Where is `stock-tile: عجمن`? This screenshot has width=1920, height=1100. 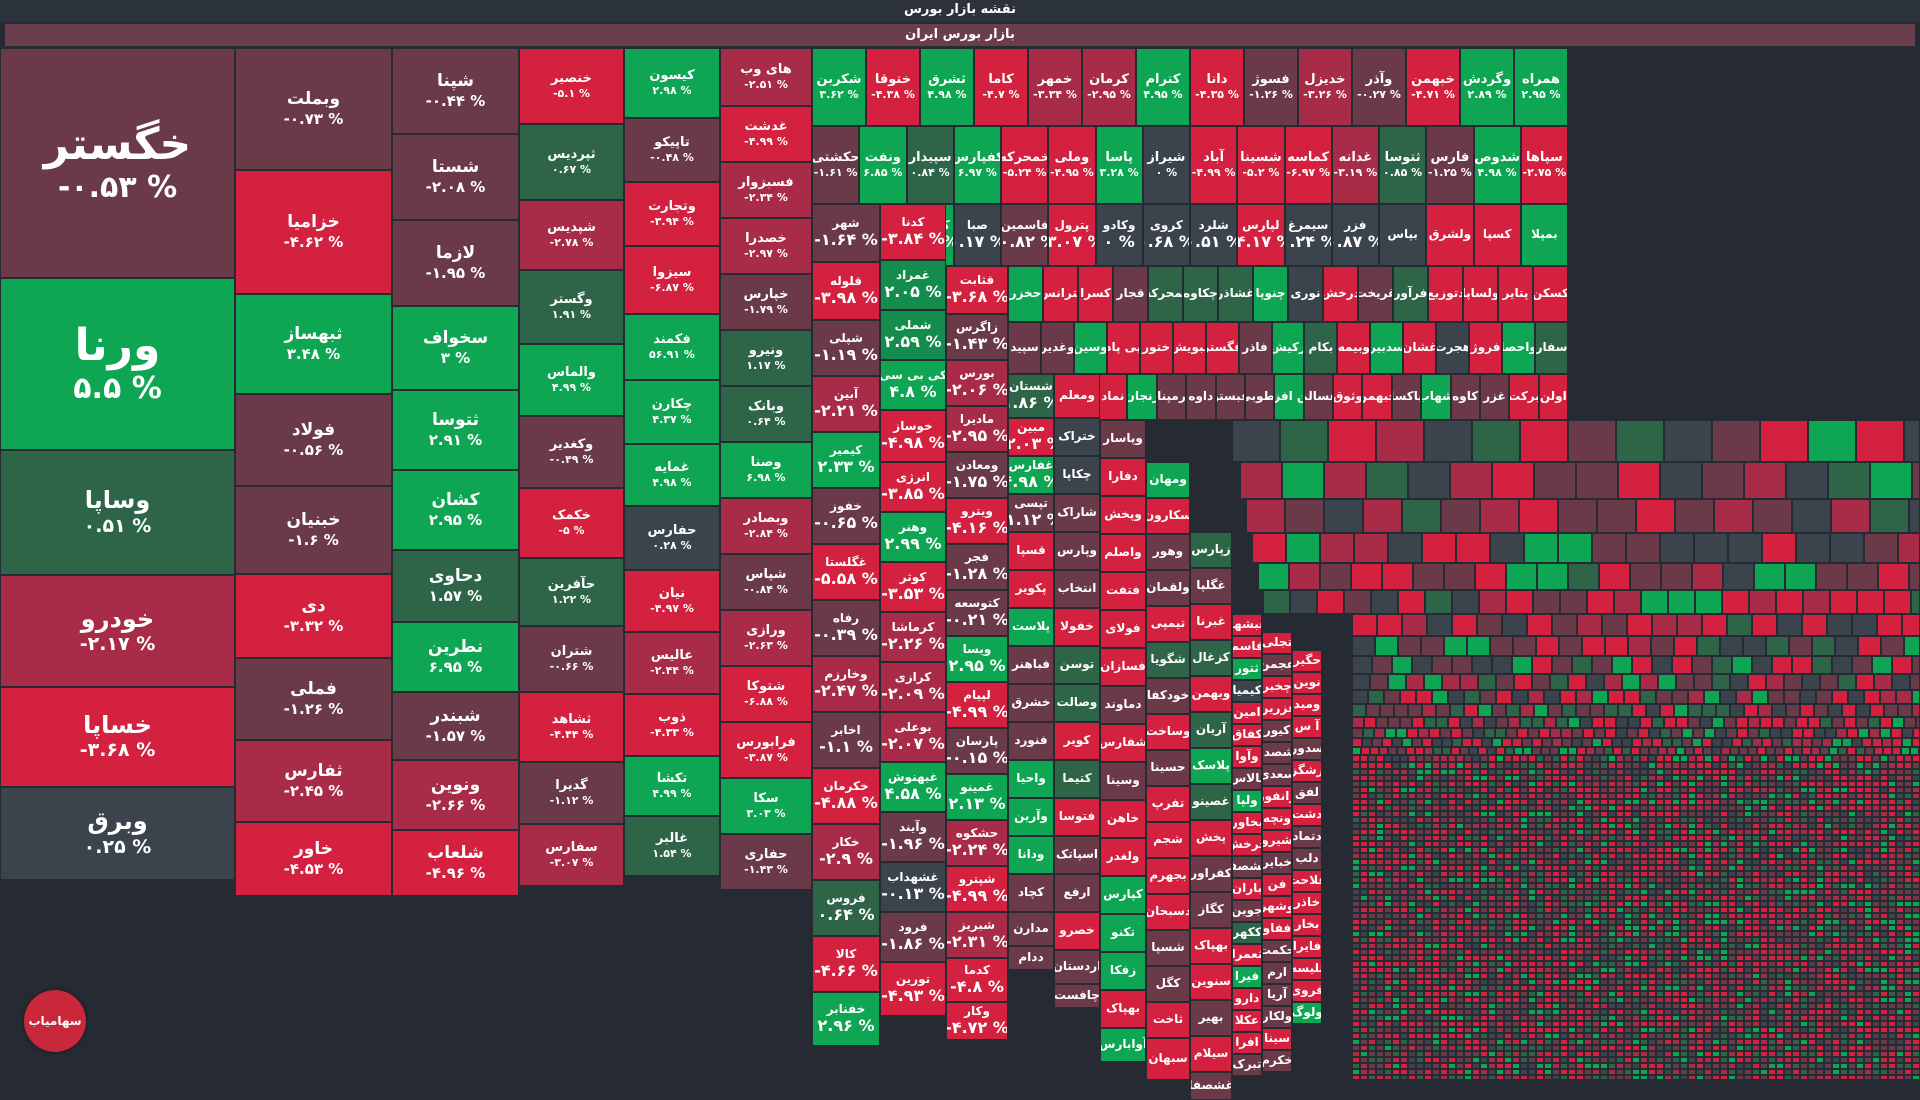
stock-tile: عجمن is located at coordinates (1277, 665).